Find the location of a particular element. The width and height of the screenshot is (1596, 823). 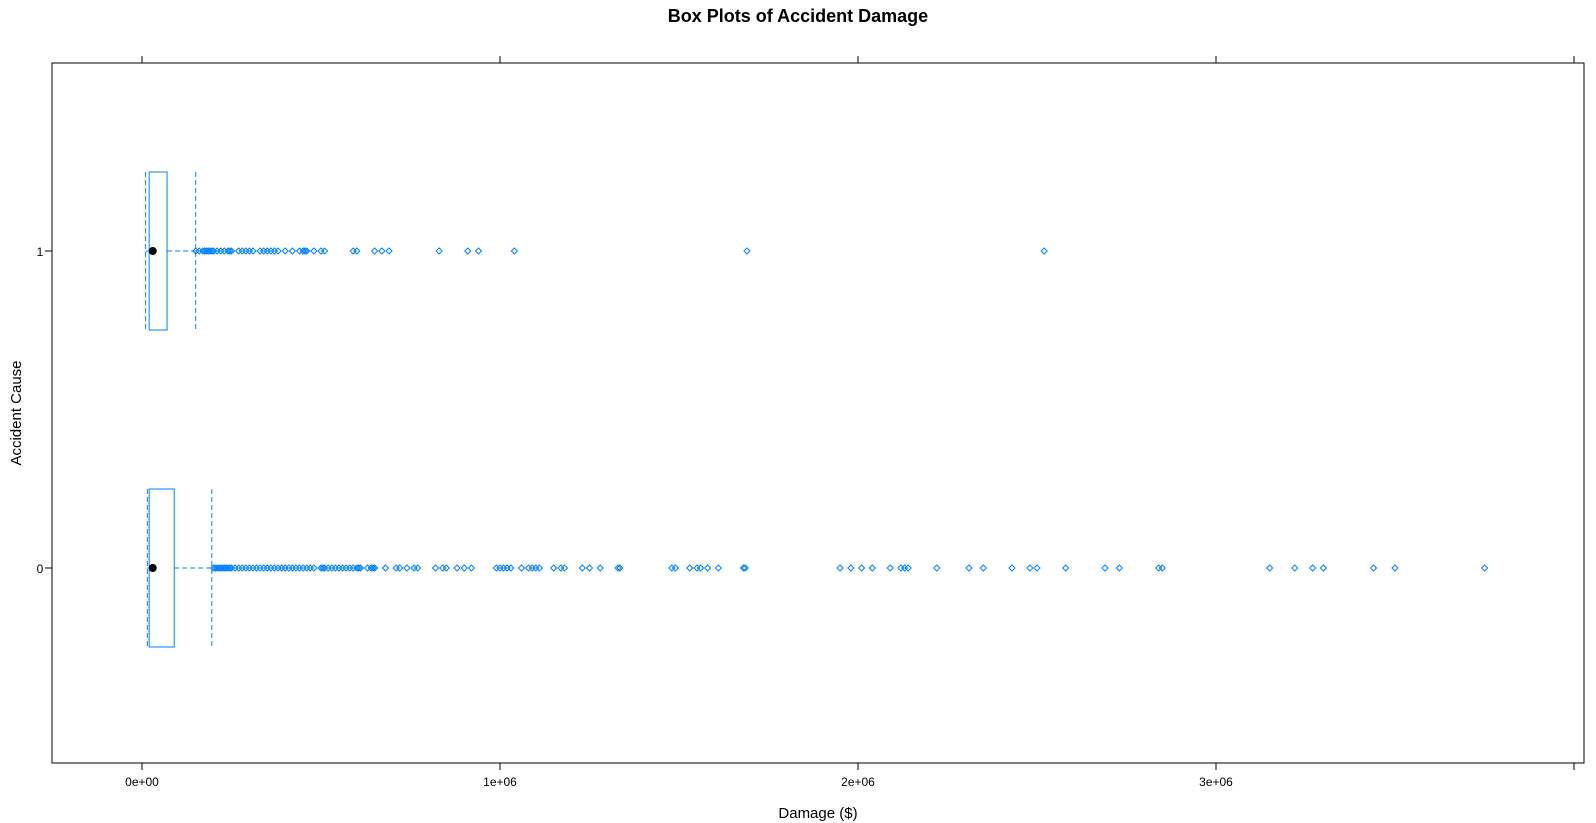

y-axis-label: Accident Cause is located at coordinates (16, 412).